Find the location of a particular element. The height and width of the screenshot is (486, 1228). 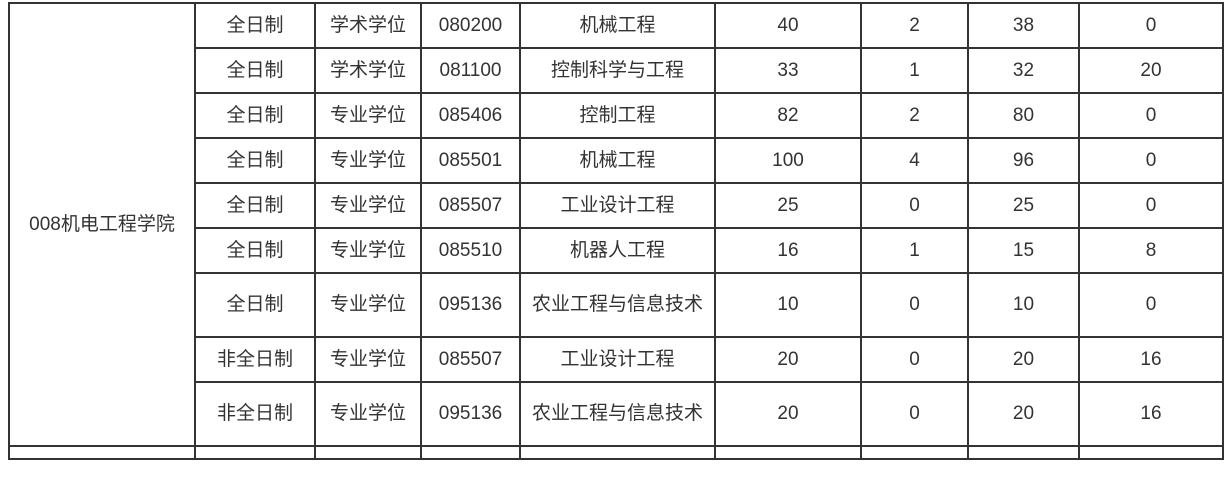

degree-type-cell is located at coordinates (368, 452).